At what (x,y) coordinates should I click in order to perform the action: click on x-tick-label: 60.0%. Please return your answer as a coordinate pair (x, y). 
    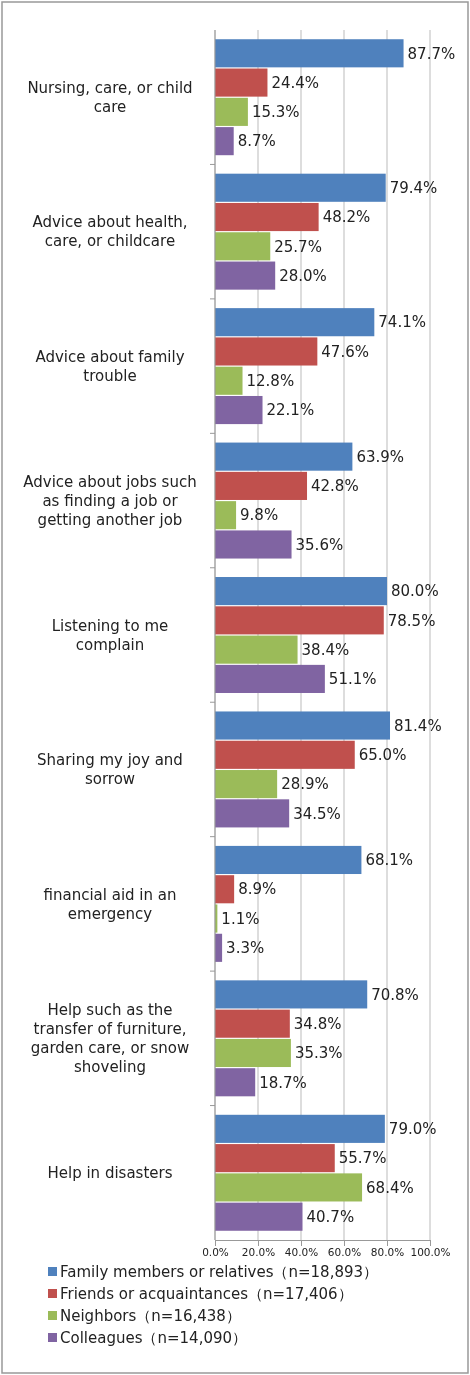
    Looking at the image, I should click on (344, 1252).